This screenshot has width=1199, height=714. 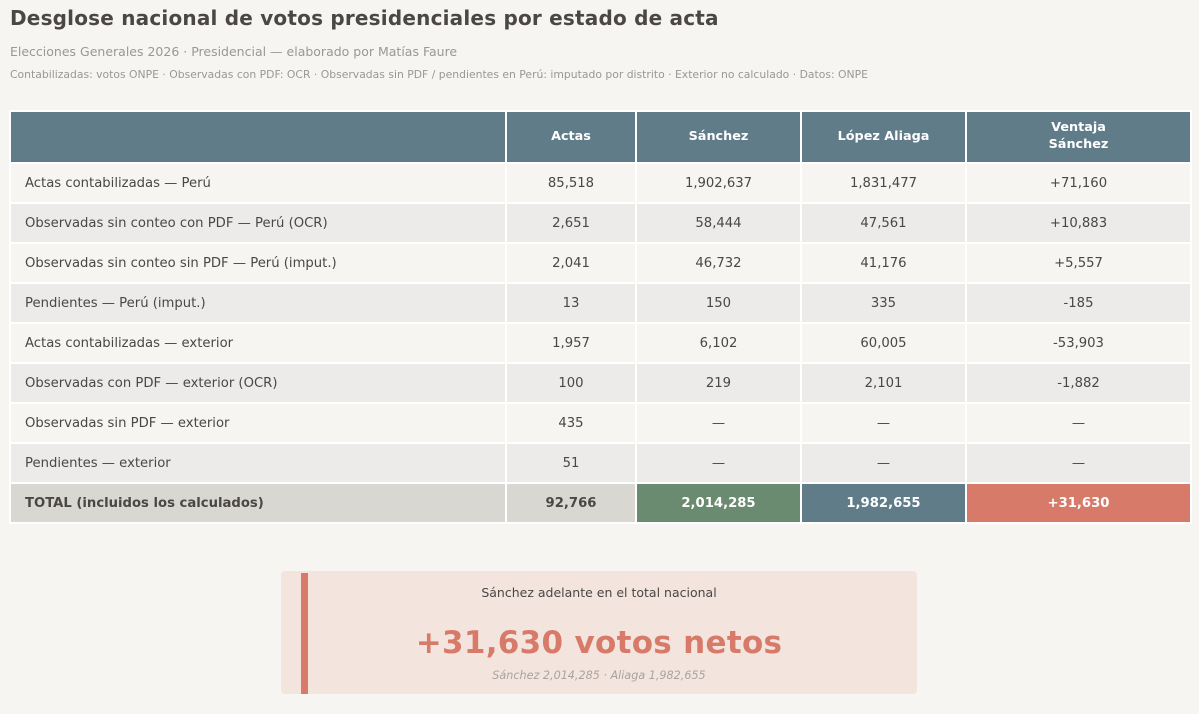 I want to click on callout-accent-bar, so click(x=304, y=633).